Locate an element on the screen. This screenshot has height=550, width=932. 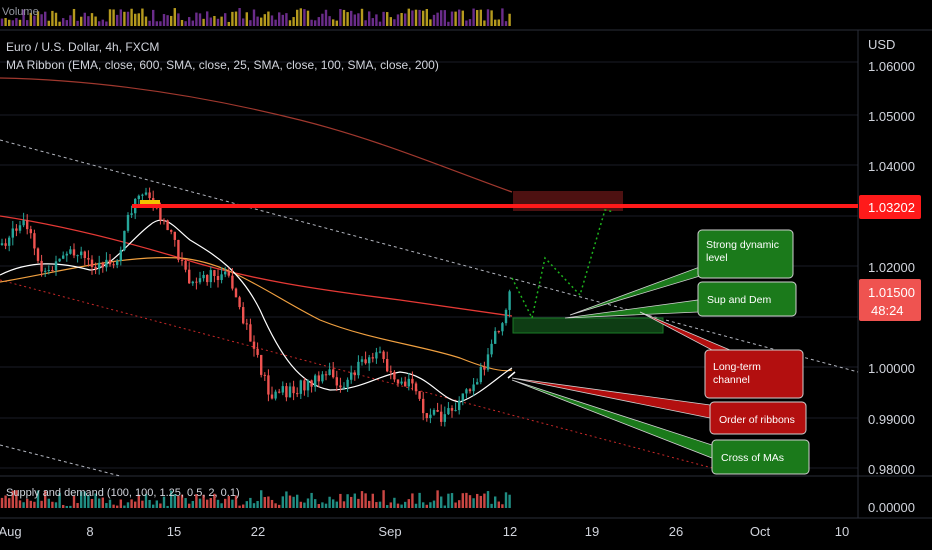
price-tick: 1.04000 is located at coordinates (891, 166).